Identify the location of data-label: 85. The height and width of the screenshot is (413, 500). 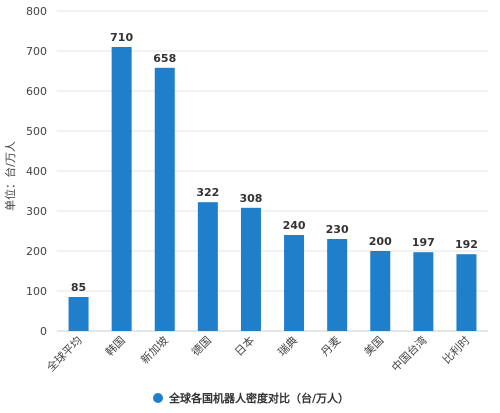
(78, 287).